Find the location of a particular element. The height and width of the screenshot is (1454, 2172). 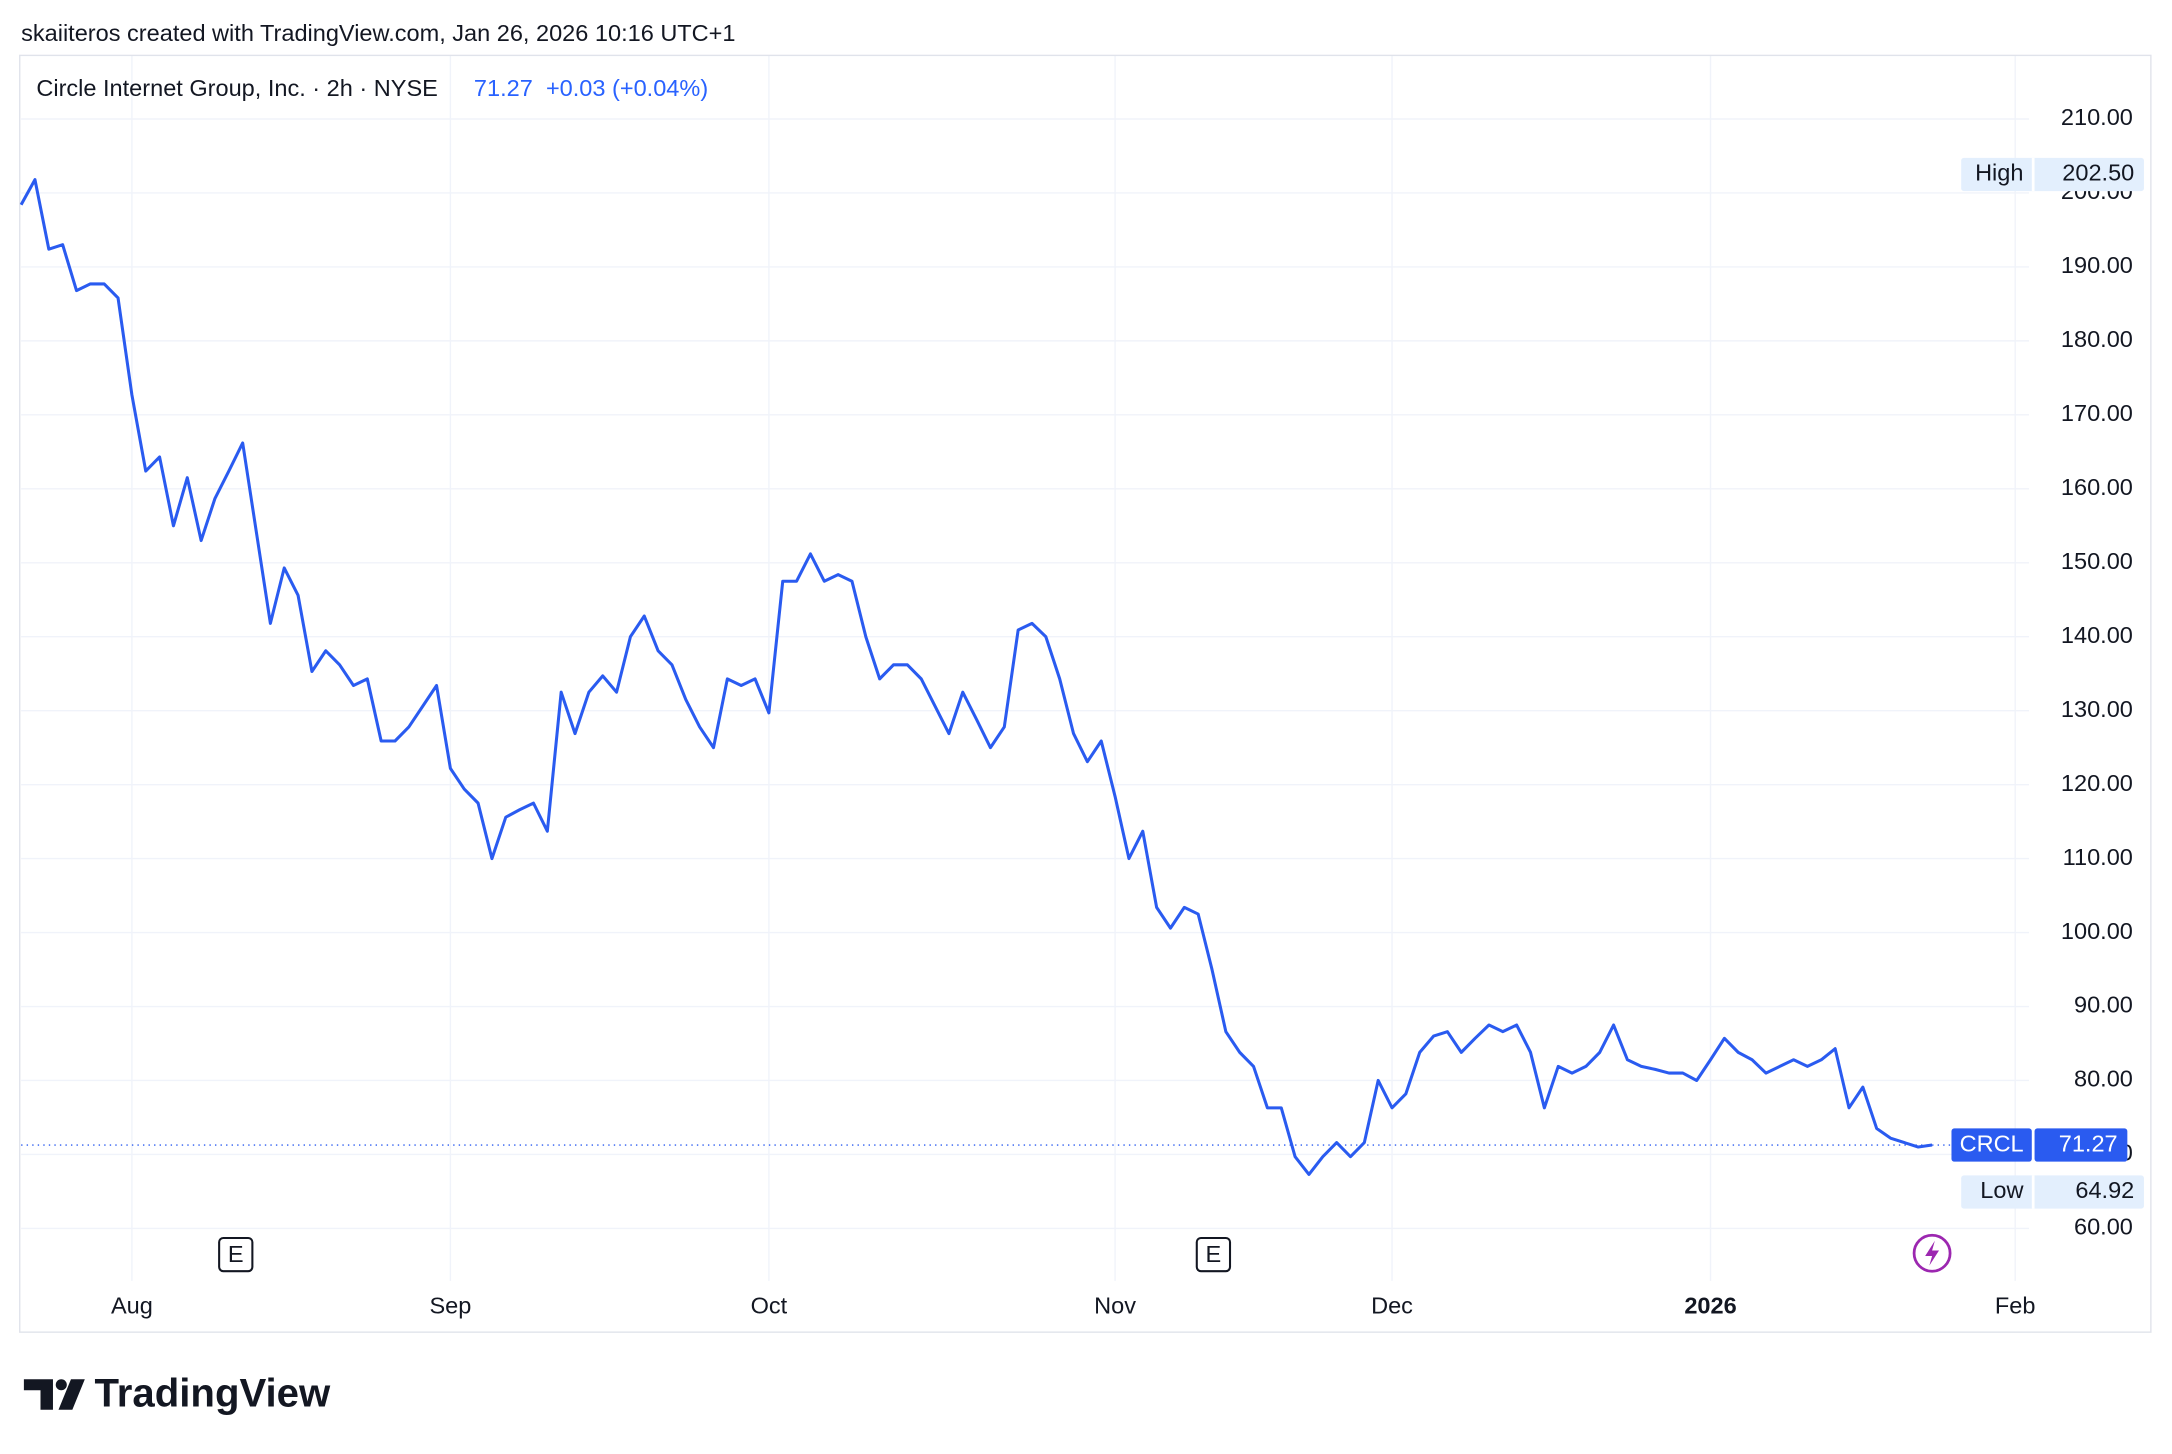

logo-dot is located at coordinates (61, 1385).